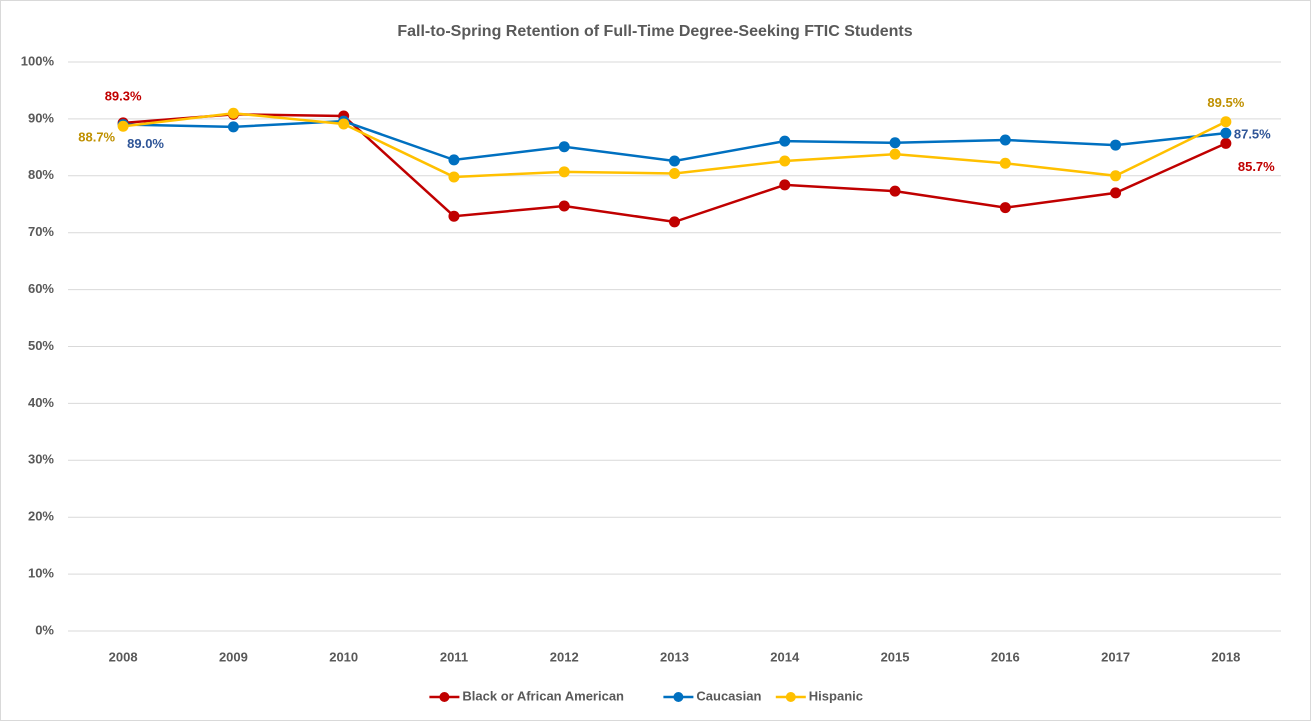  What do you see at coordinates (895, 656) in the screenshot?
I see `x-tick-label: 2015` at bounding box center [895, 656].